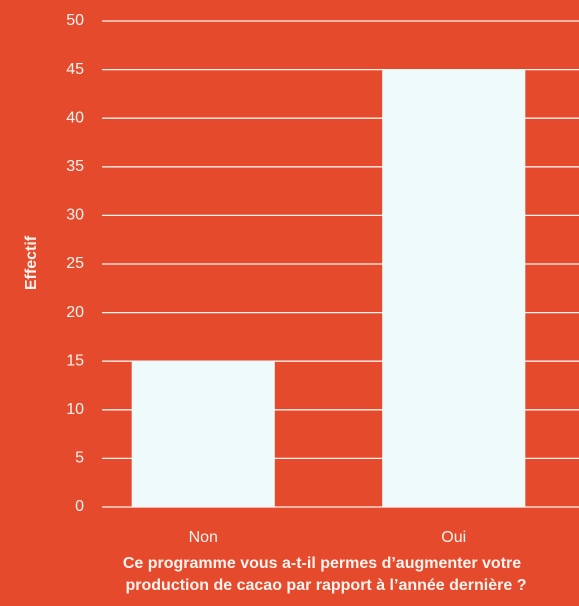  Describe the element at coordinates (31, 262) in the screenshot. I see `y-axis-label: Effectif` at that location.